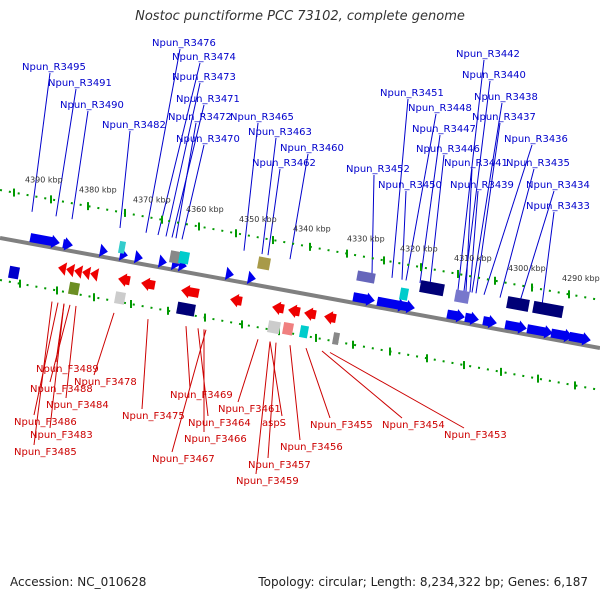 This screenshot has width=600, height=600. I want to click on kbp-label: 4350 kbp, so click(258, 219).